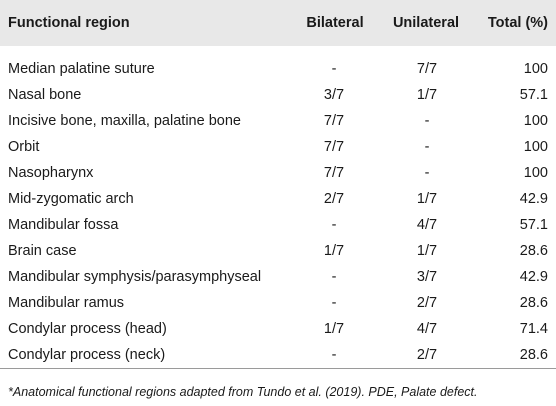  What do you see at coordinates (71, 199) in the screenshot?
I see `cell-functional-region: Mid-zygomatic arch` at bounding box center [71, 199].